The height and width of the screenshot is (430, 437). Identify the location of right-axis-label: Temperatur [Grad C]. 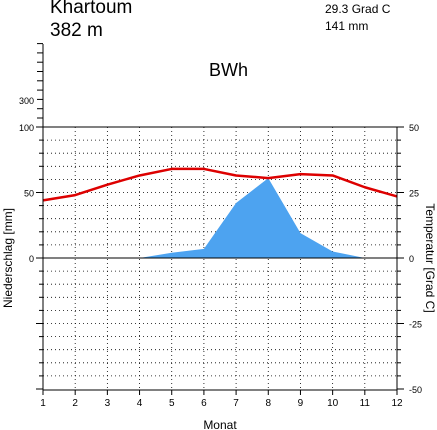
(430, 257).